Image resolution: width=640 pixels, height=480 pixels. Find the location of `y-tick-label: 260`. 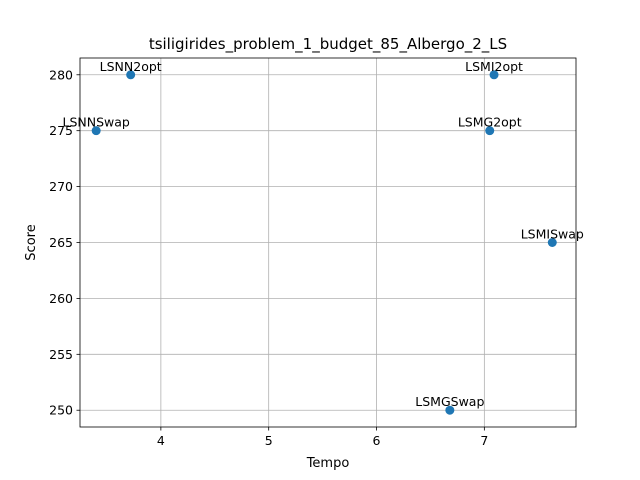

y-tick-label: 260 is located at coordinates (61, 298).